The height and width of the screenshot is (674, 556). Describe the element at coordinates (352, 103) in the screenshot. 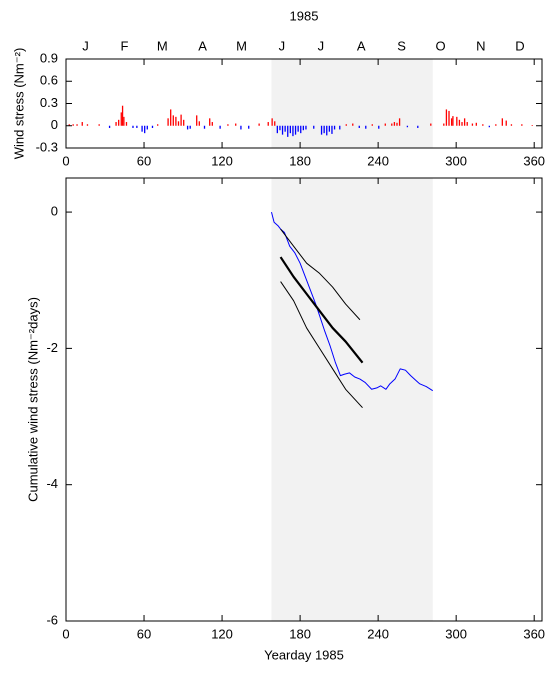

I see `highlight-band` at that location.